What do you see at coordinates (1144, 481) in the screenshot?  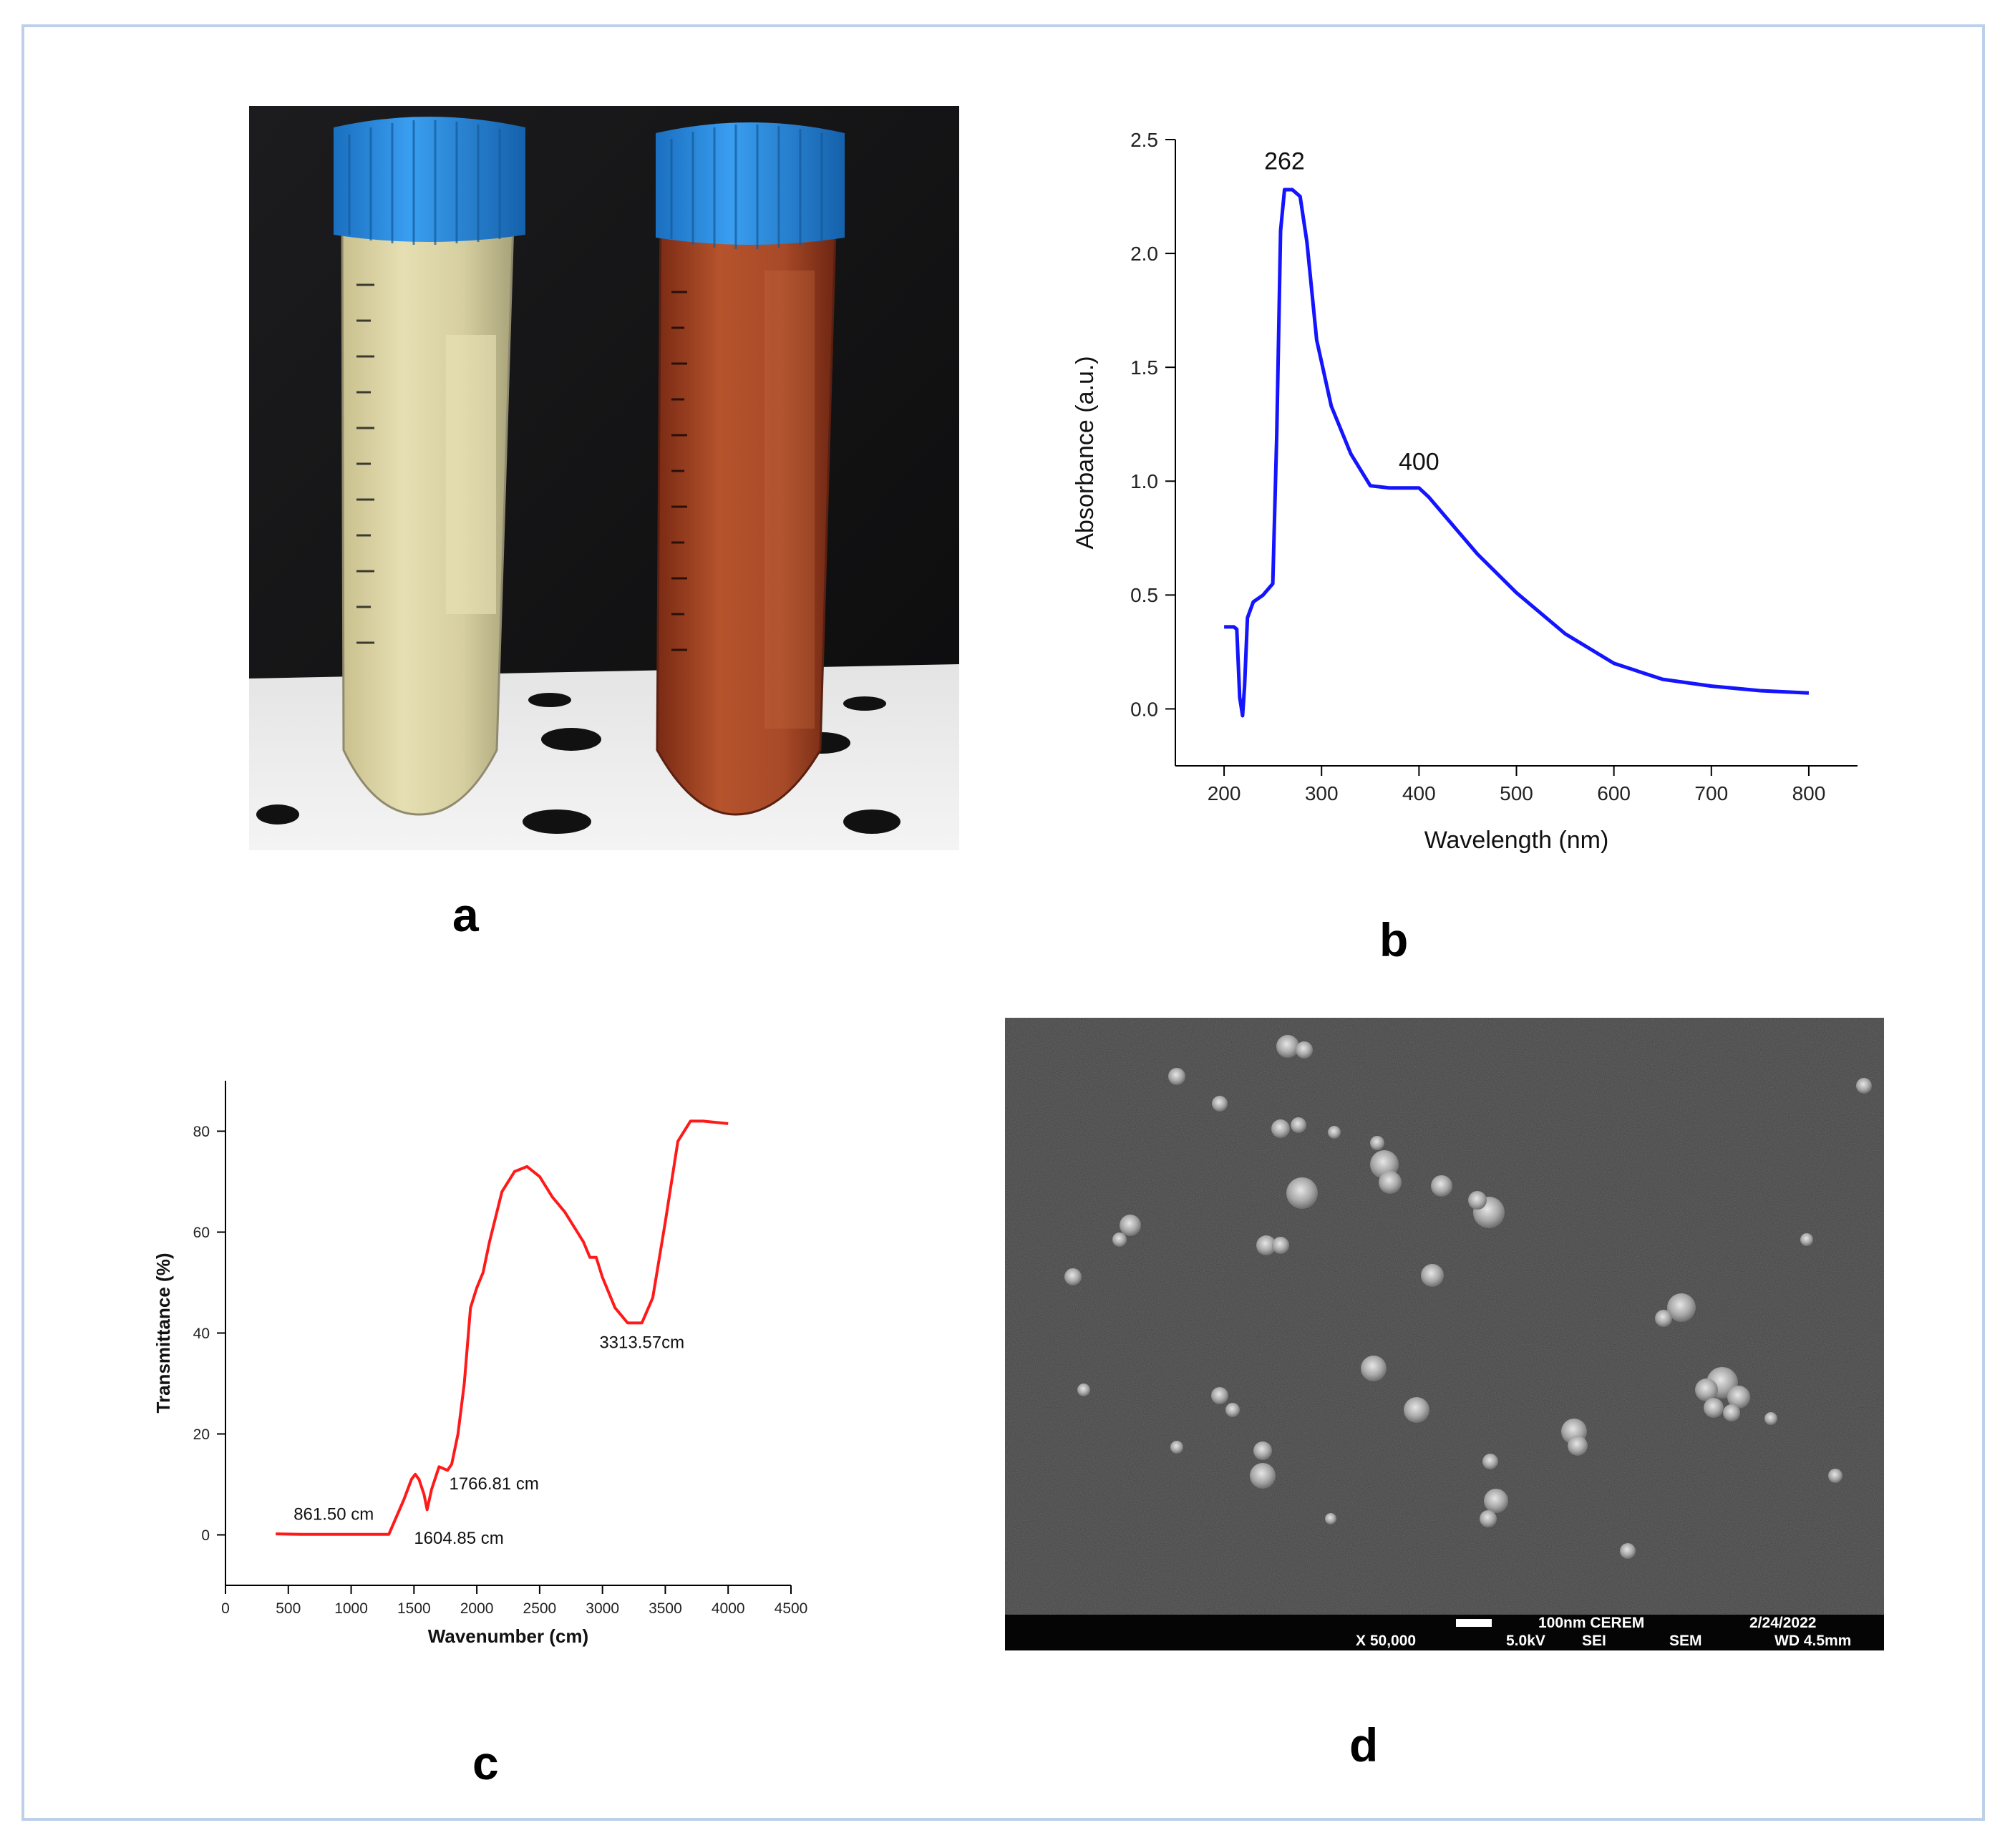 I see `y-tick-label: 1.0` at bounding box center [1144, 481].